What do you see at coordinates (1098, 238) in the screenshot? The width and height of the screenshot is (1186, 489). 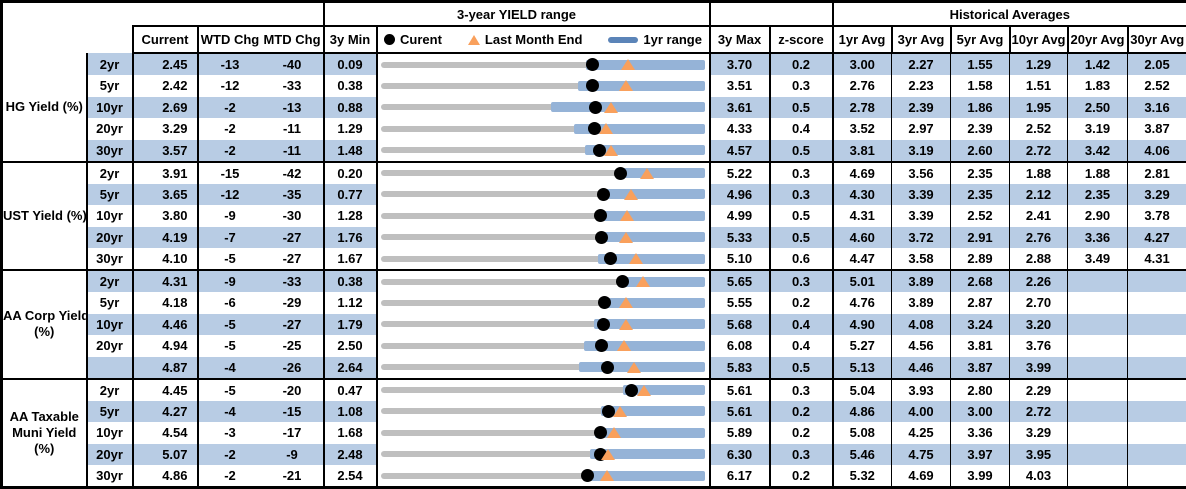 I see `historical-avg-value: 3.36` at bounding box center [1098, 238].